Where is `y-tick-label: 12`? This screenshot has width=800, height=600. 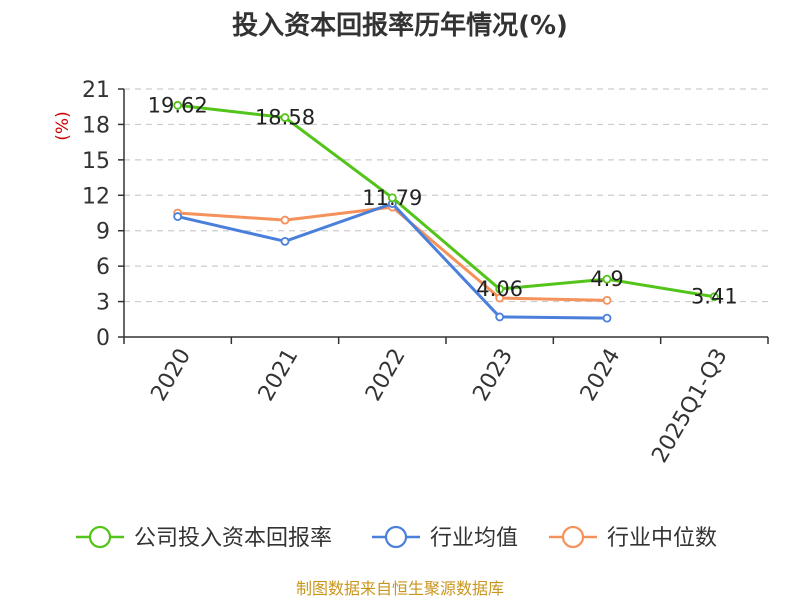 y-tick-label: 12 is located at coordinates (96, 196).